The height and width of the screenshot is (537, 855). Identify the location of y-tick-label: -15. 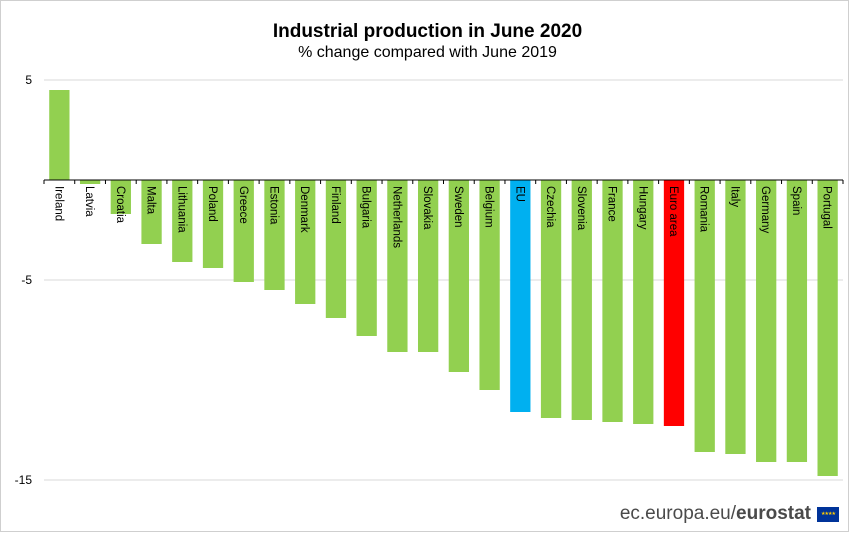
(24, 480).